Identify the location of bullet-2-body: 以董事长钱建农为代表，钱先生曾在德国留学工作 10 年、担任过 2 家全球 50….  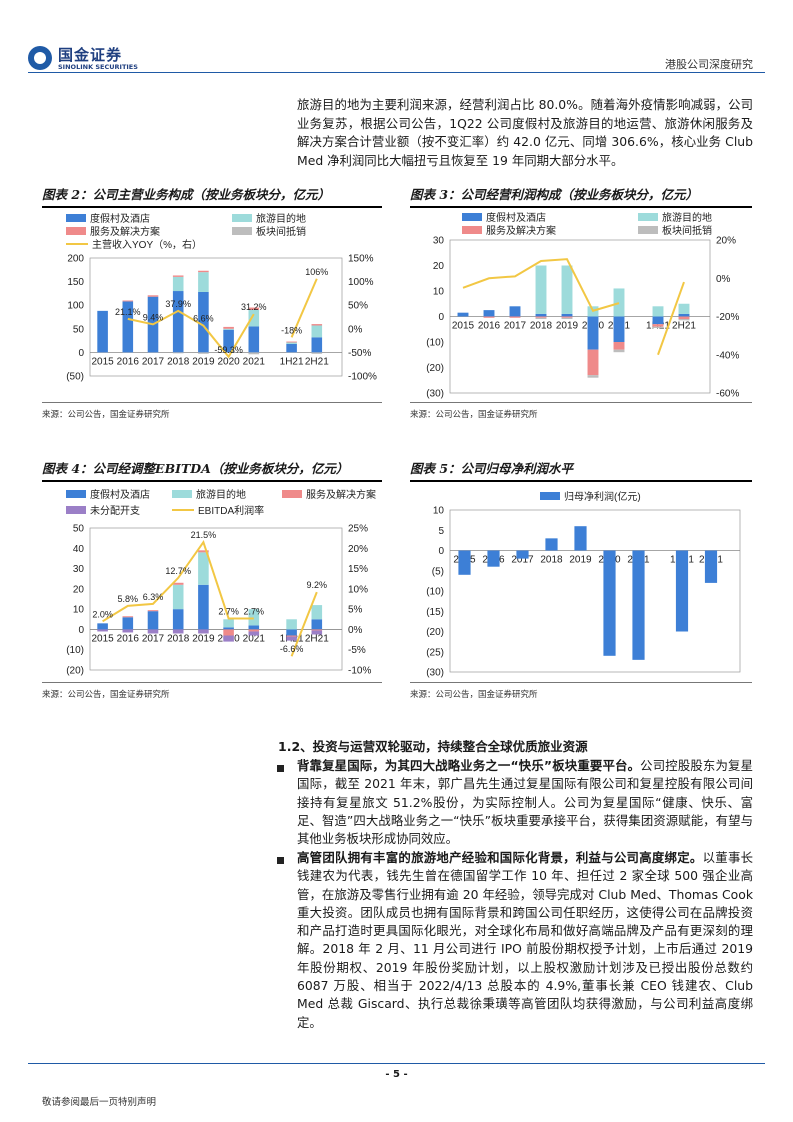
(525, 940).